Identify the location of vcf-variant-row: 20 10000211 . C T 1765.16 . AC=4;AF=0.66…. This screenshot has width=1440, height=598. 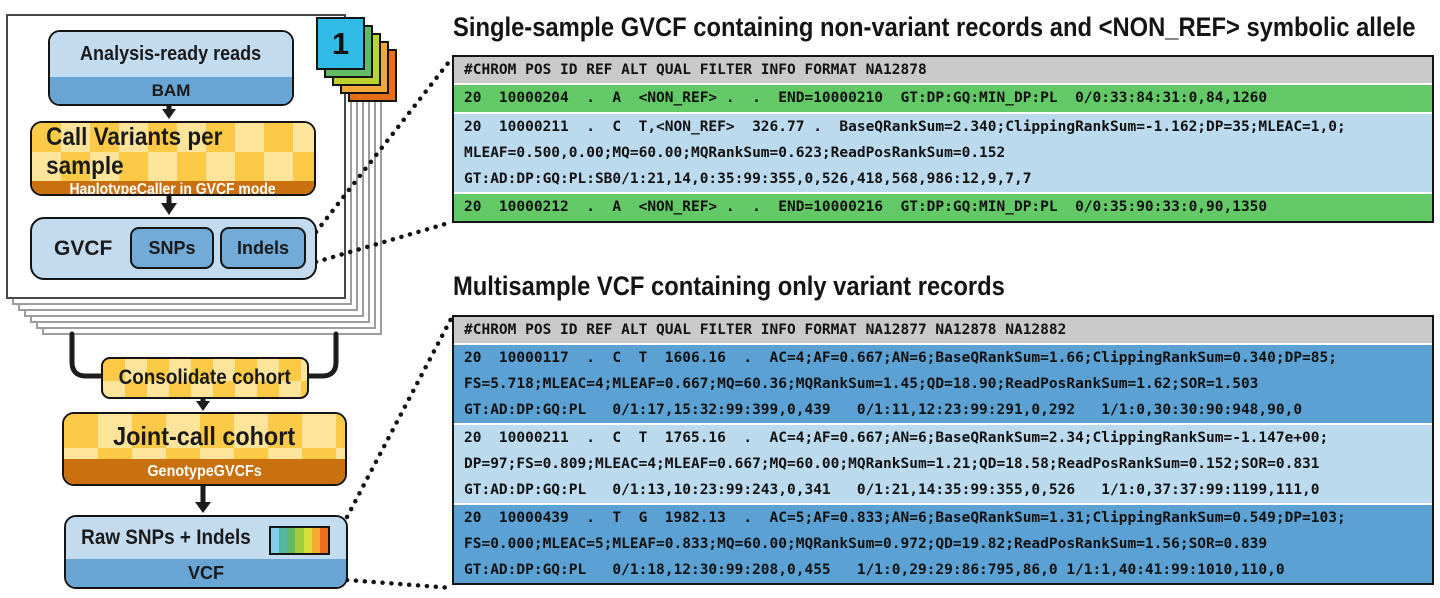
(943, 464).